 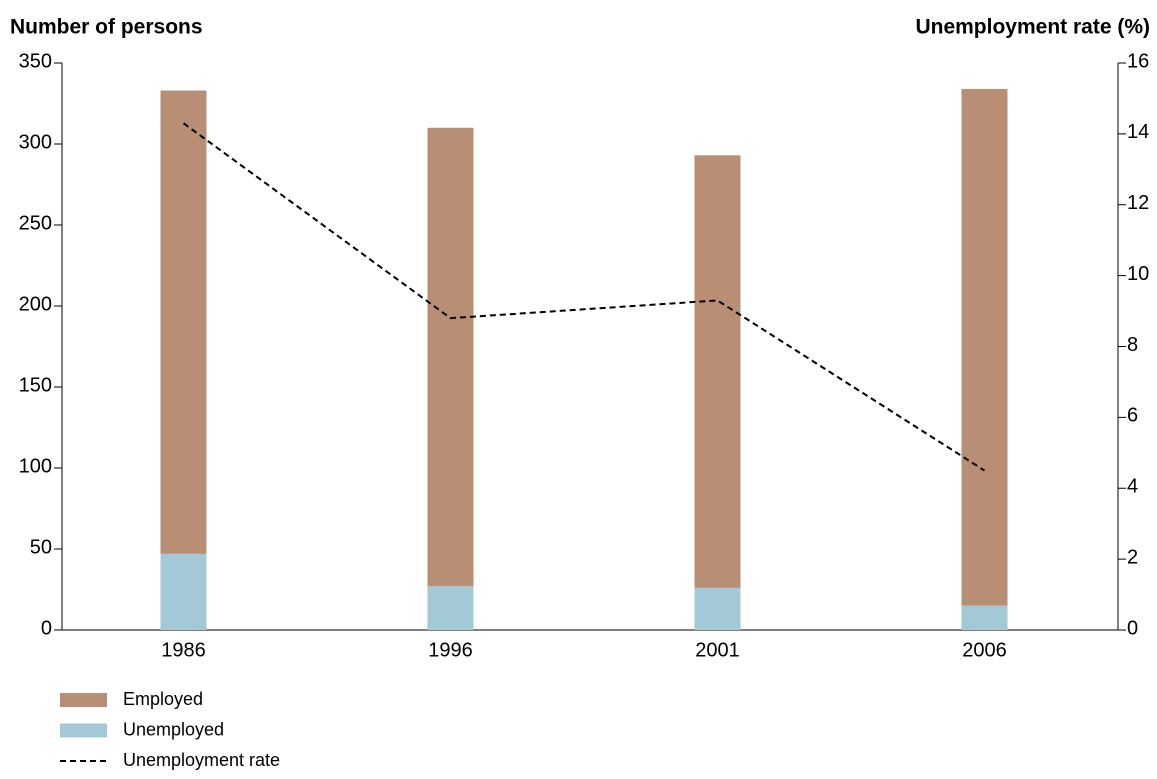 What do you see at coordinates (173, 729) in the screenshot?
I see `legend-label: Unemployed` at bounding box center [173, 729].